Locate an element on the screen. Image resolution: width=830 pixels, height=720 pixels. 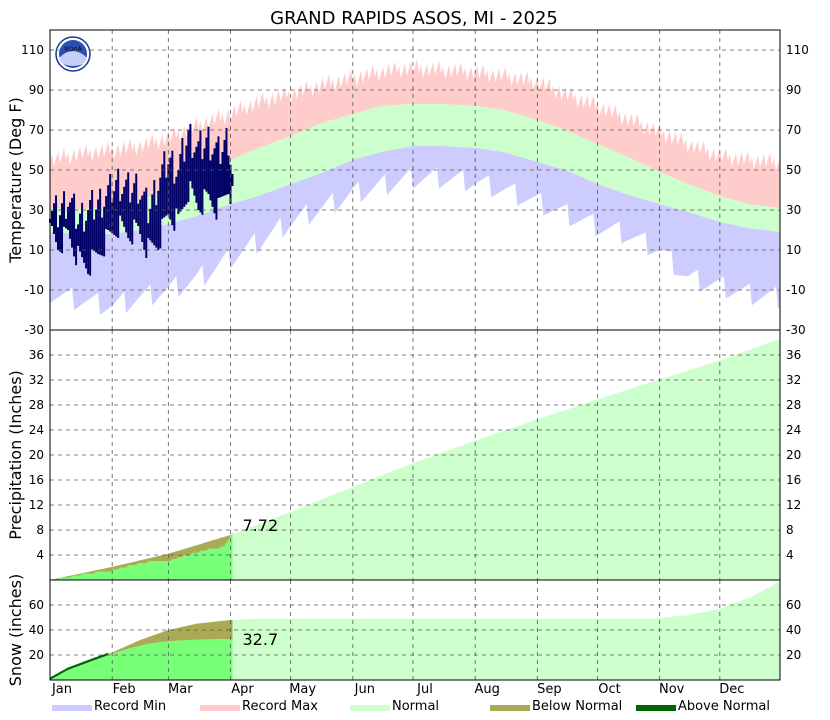
y-tick-label-left: 40 is located at coordinates (36, 630).